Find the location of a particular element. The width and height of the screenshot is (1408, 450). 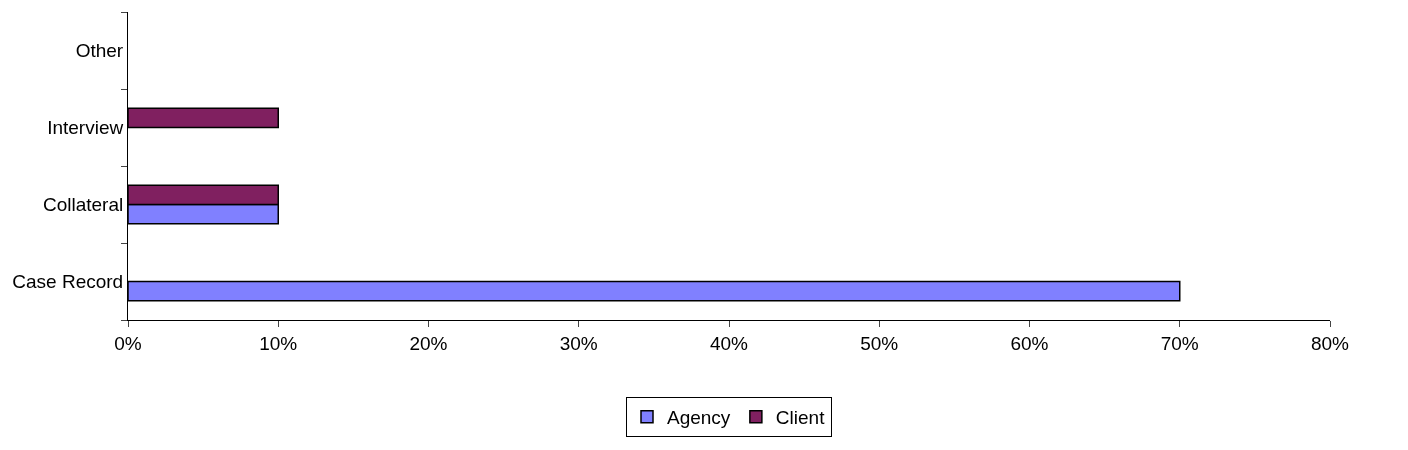

x-tick-label: 70% is located at coordinates (1179, 343).